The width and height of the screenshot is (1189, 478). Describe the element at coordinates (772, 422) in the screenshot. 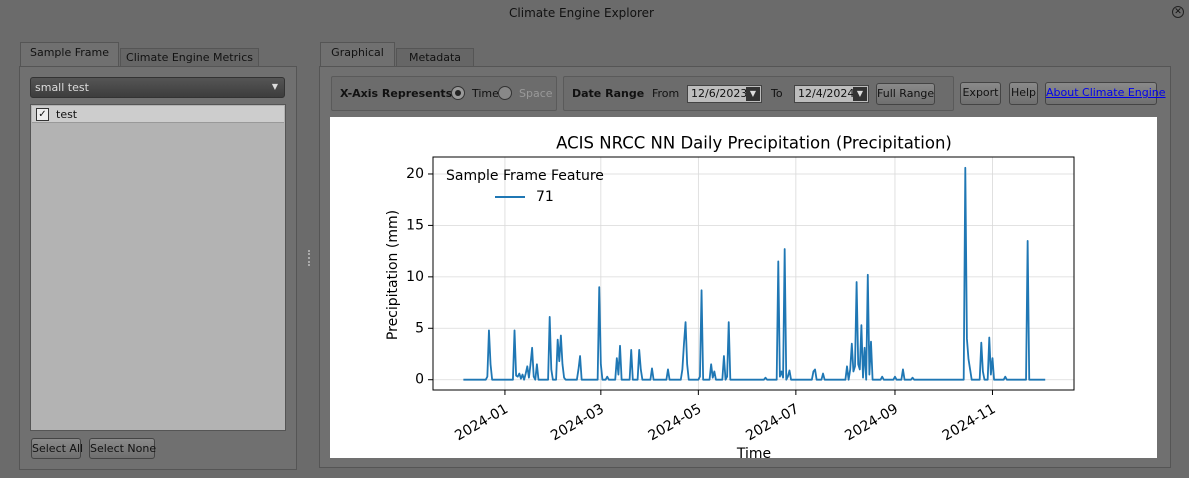

I see `x-tick-label: 2024-07` at that location.